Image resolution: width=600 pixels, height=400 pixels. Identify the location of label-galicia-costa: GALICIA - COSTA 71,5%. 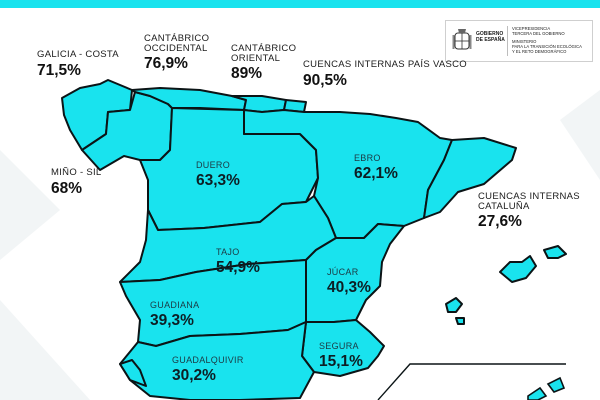
(78, 64).